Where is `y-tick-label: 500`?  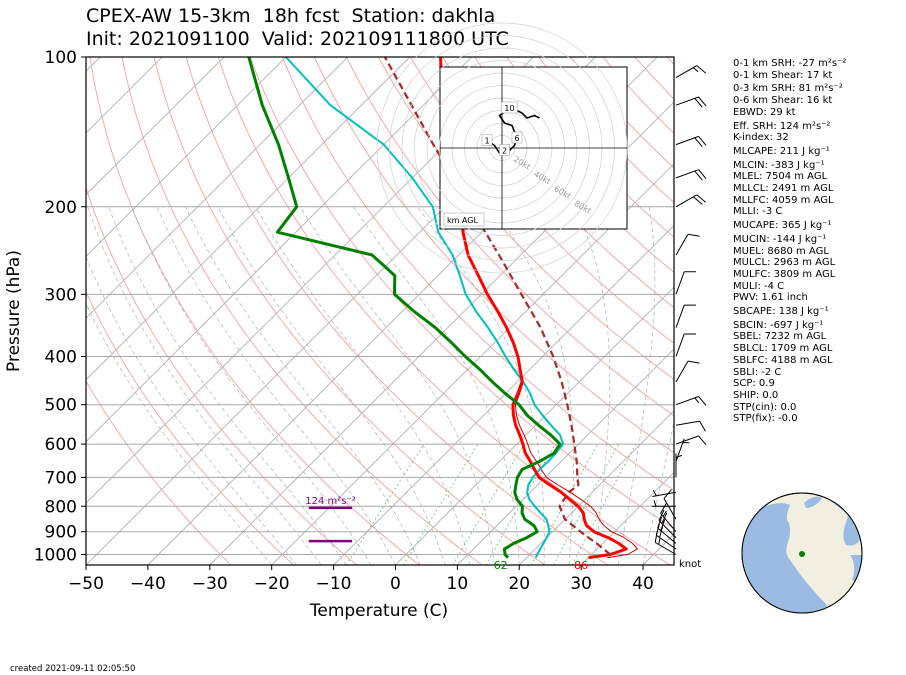 y-tick-label: 500 is located at coordinates (61, 406).